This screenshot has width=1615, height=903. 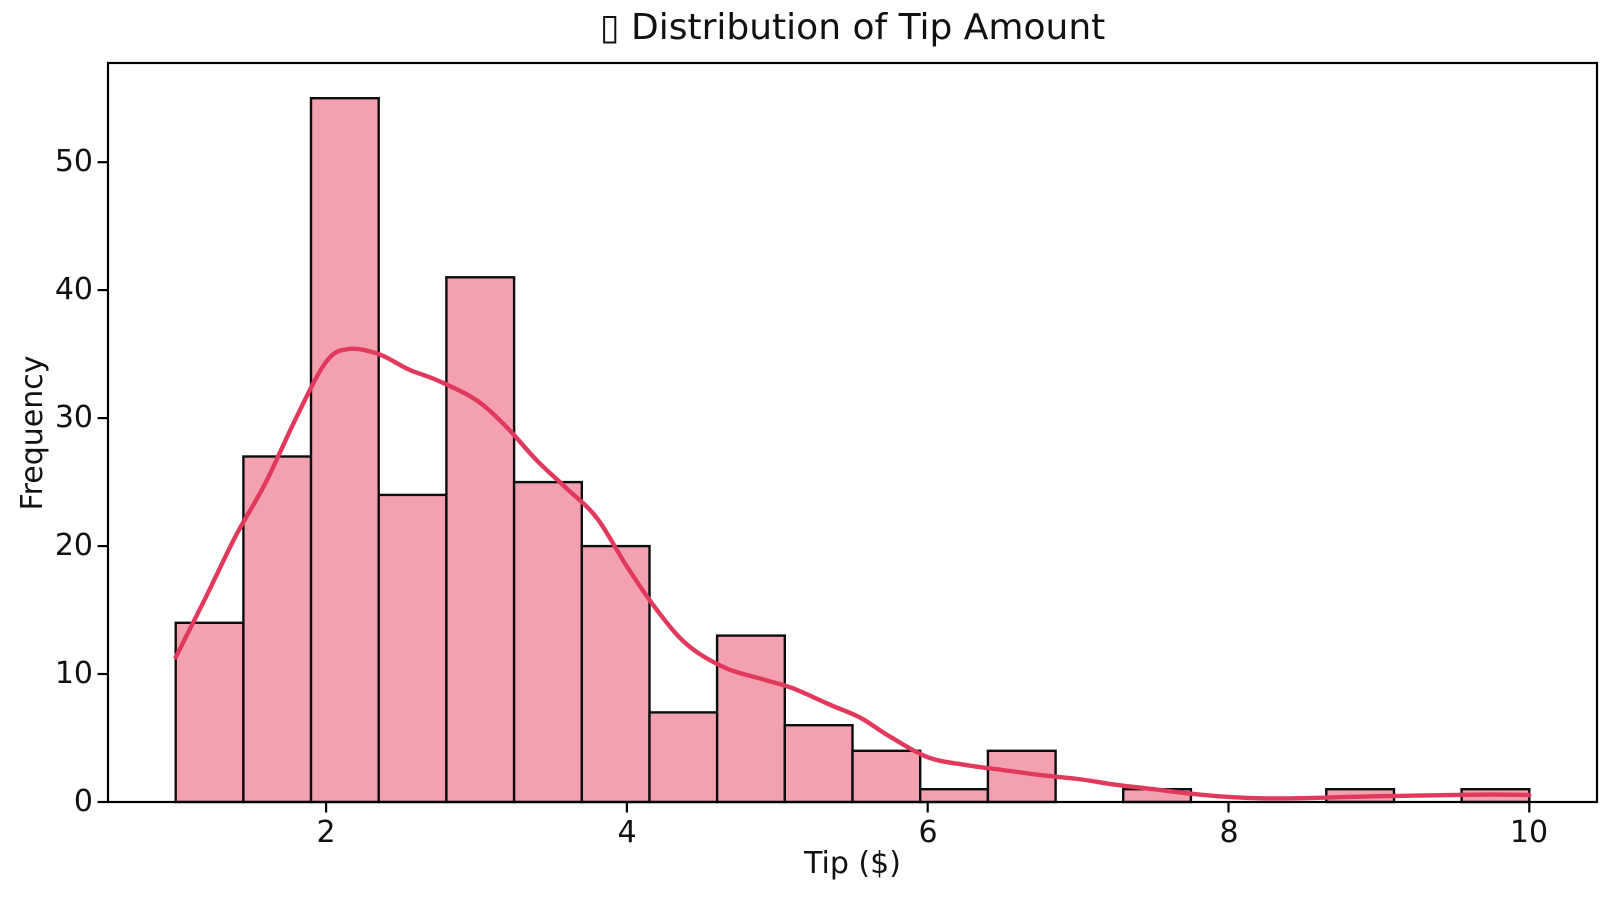 I want to click on y-tick-label: 30, so click(x=73, y=417).